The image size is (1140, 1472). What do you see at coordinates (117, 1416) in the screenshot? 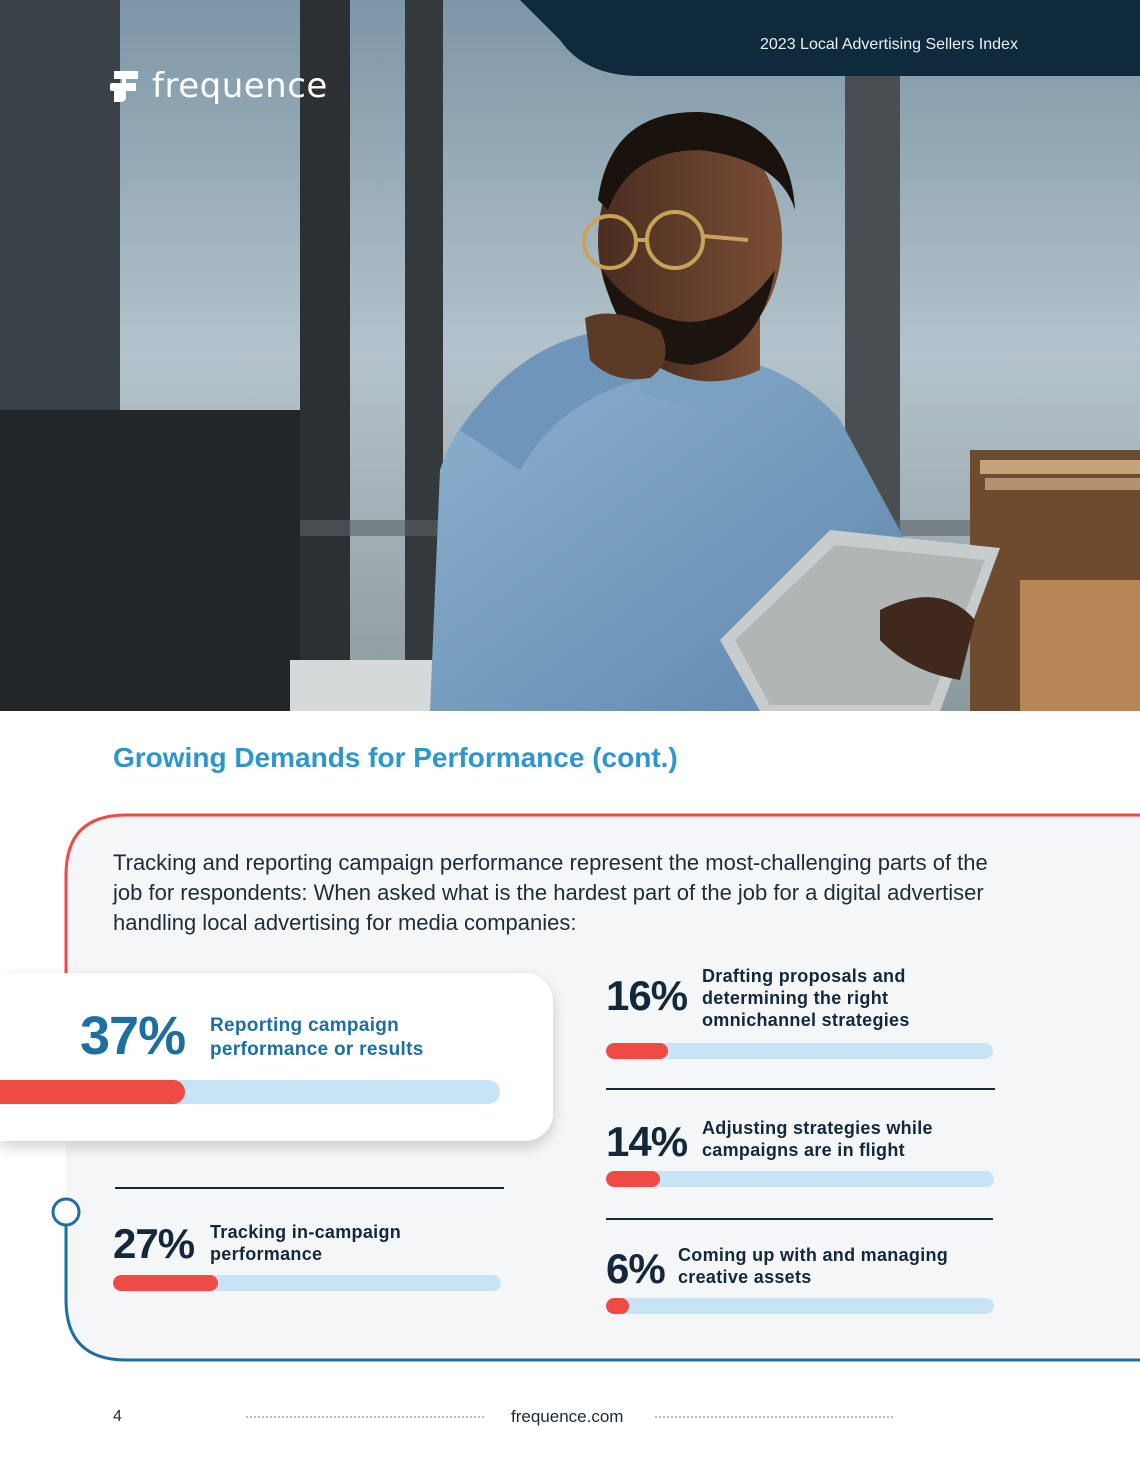
I see `page-number: 4` at bounding box center [117, 1416].